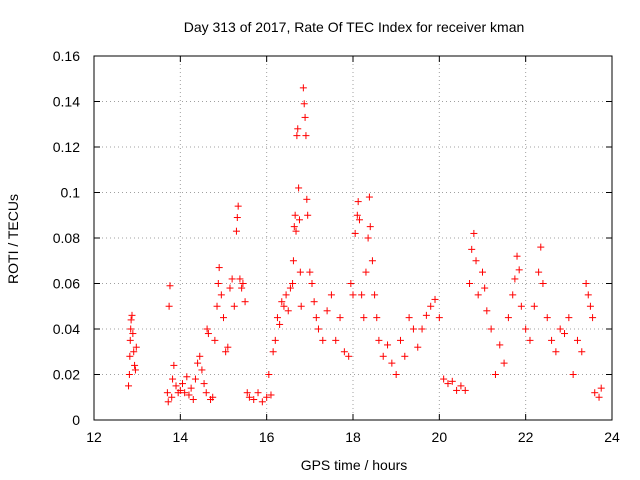 The height and width of the screenshot is (480, 640). What do you see at coordinates (526, 437) in the screenshot?
I see `x-tick-label: 22` at bounding box center [526, 437].